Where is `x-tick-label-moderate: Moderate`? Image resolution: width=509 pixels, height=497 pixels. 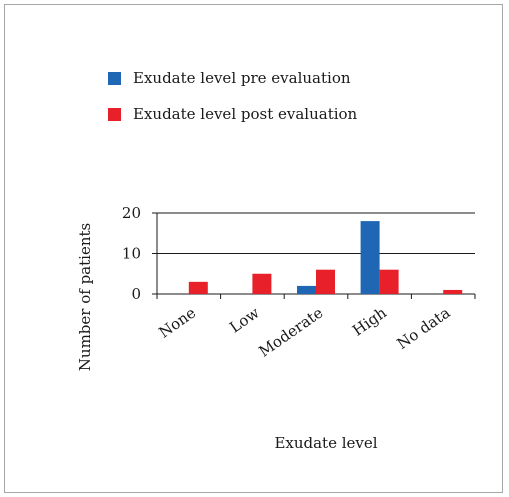
x-tick-label-moderate: Moderate is located at coordinates (290, 331).